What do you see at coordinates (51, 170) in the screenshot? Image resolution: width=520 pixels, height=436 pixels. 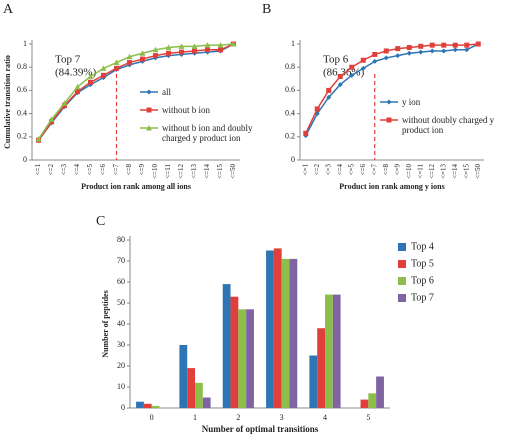 I see `x-tick-label: <=2` at bounding box center [51, 170].